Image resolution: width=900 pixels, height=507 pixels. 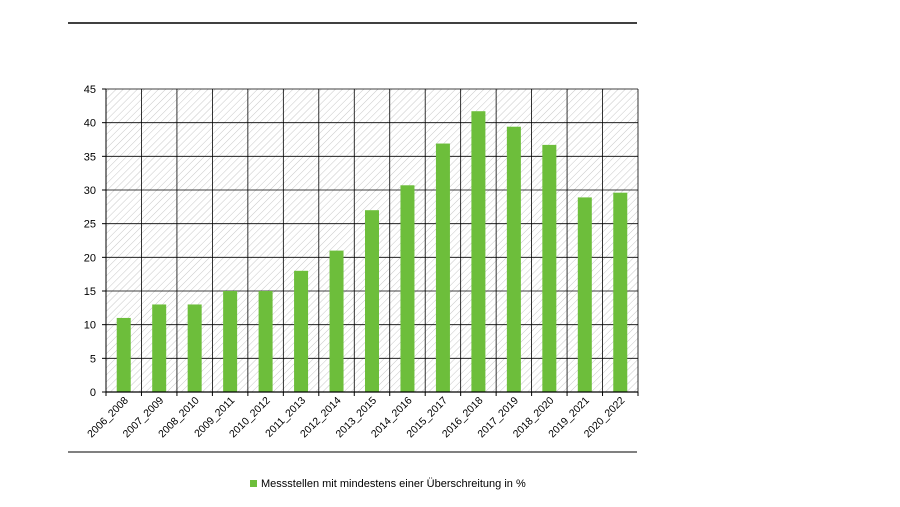 I want to click on bar-2009_2011, so click(x=230, y=341).